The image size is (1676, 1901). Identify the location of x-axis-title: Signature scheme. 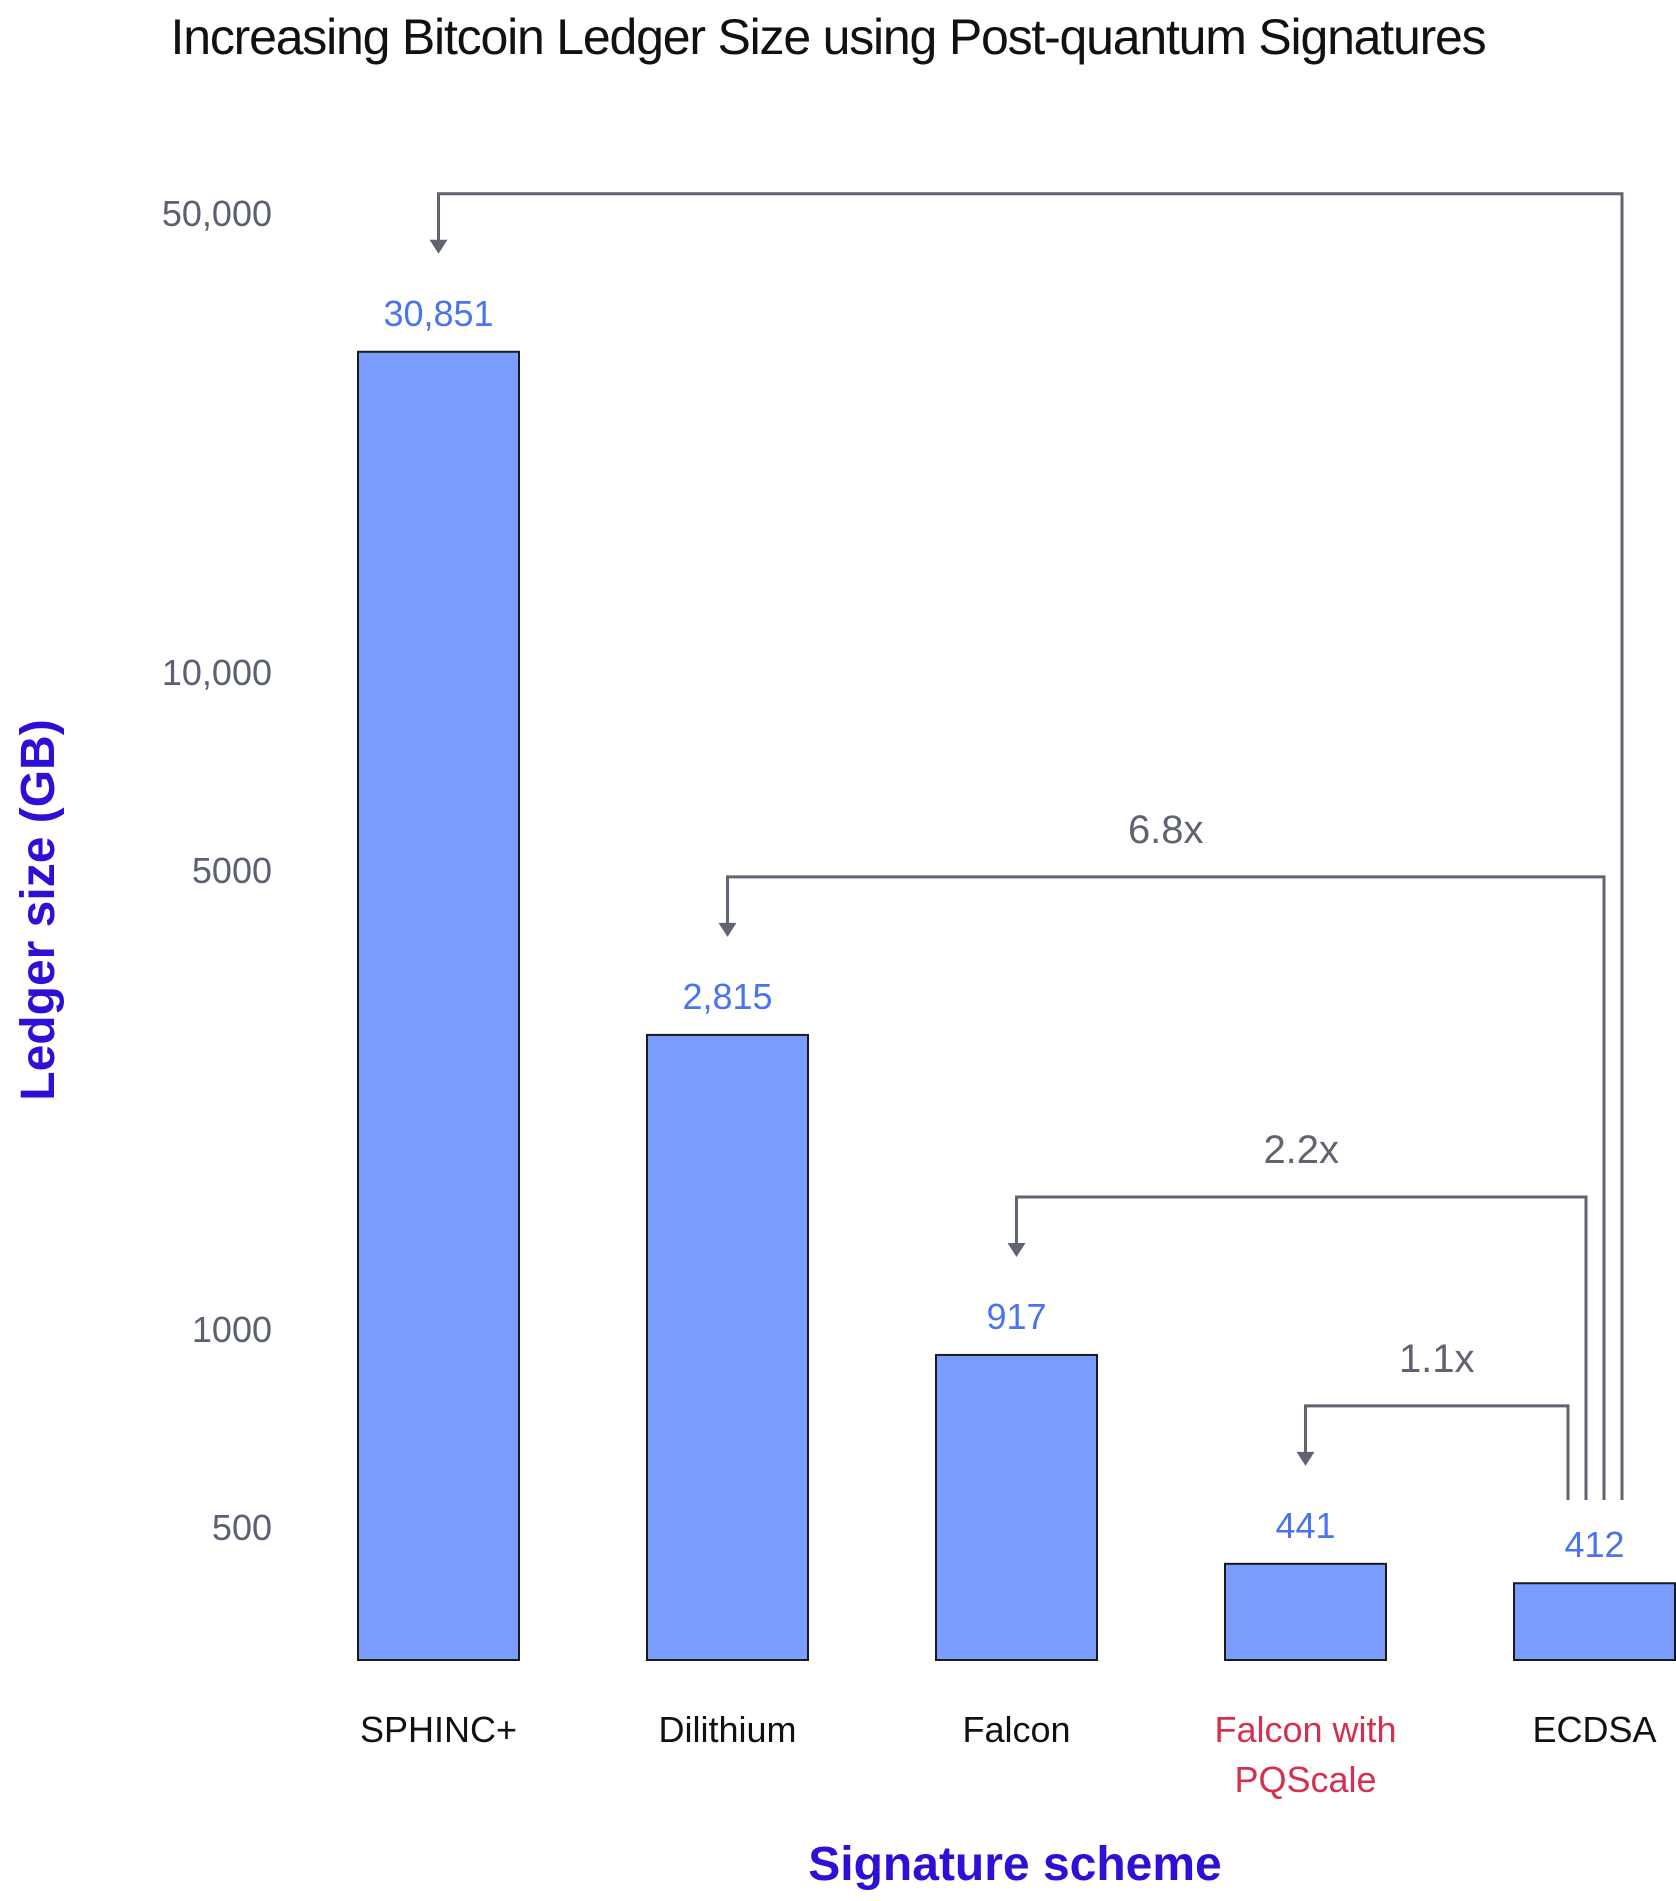
(1014, 1864).